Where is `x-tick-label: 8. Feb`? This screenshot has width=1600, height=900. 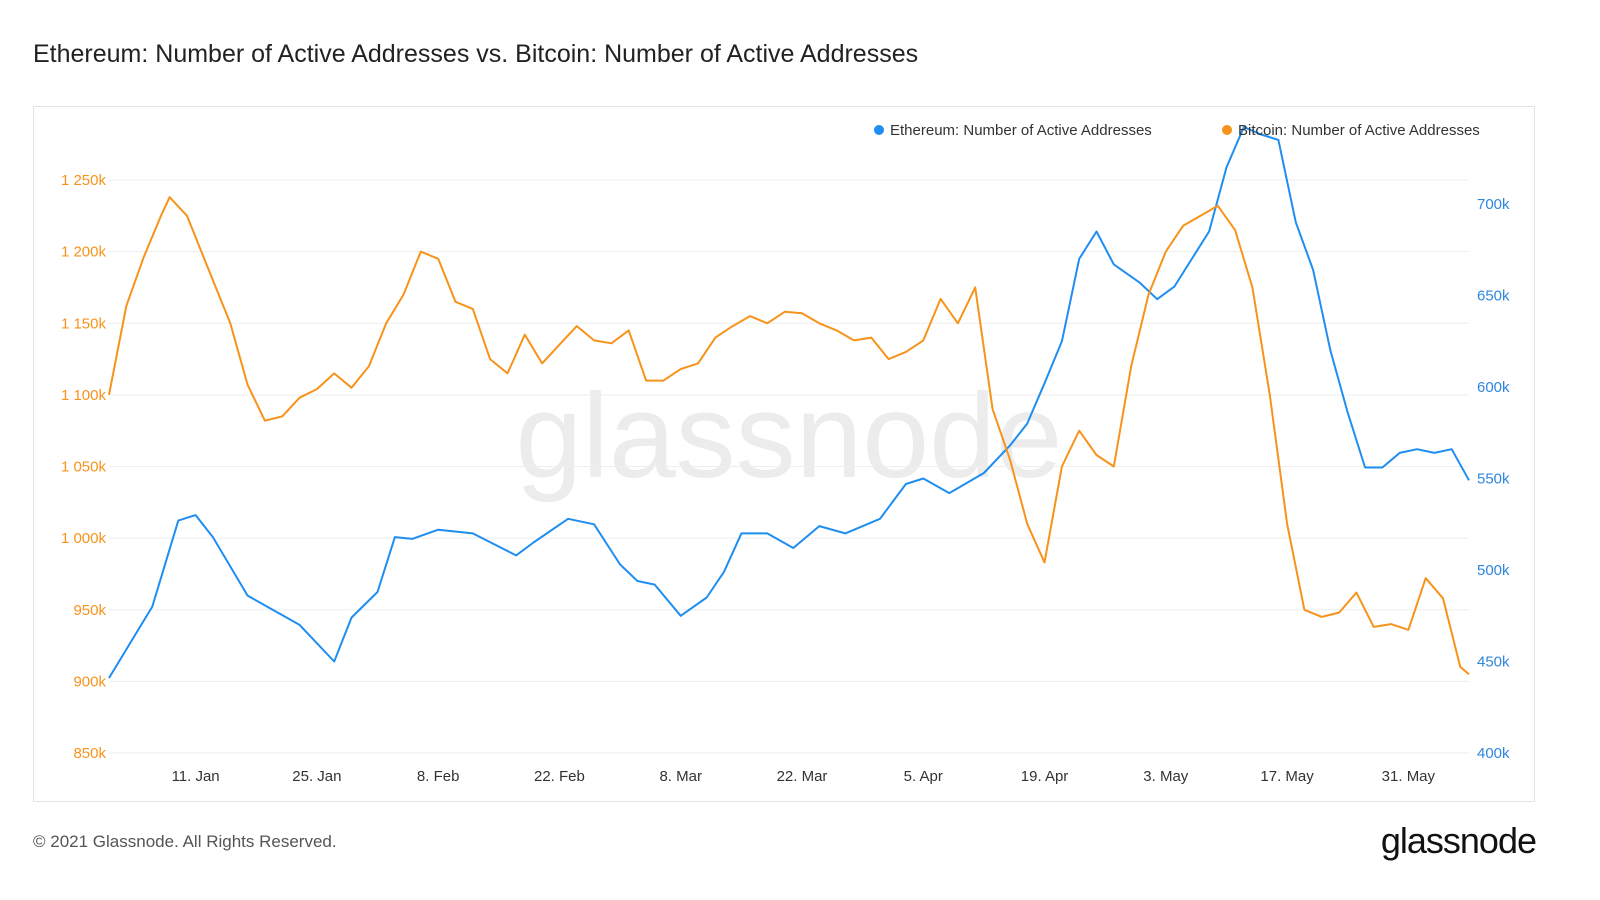
x-tick-label: 8. Feb is located at coordinates (438, 776).